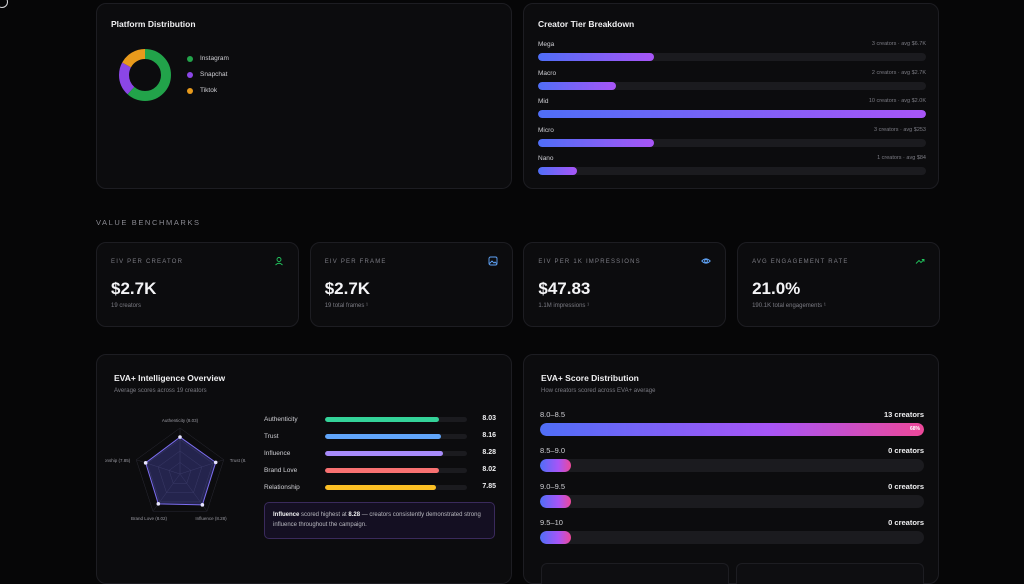 Image resolution: width=1024 pixels, height=584 pixels. Describe the element at coordinates (489, 452) in the screenshot. I see `metric-value: 8.28` at that location.